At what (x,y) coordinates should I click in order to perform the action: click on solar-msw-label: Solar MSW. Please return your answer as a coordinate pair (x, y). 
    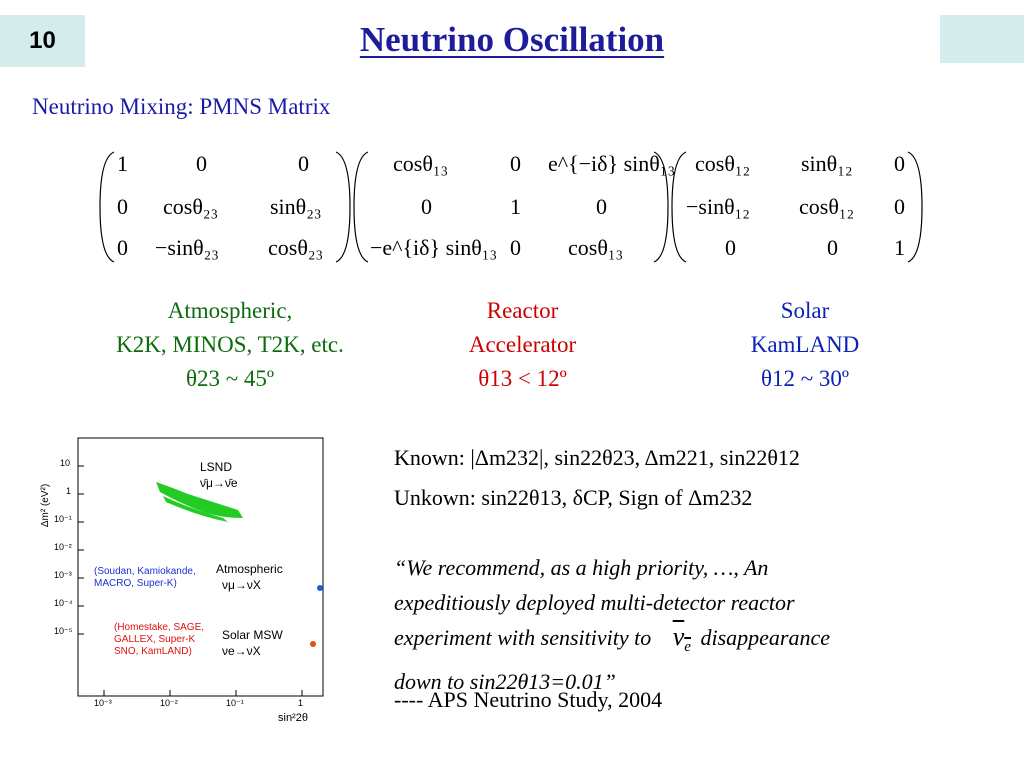
    Looking at the image, I should click on (252, 635).